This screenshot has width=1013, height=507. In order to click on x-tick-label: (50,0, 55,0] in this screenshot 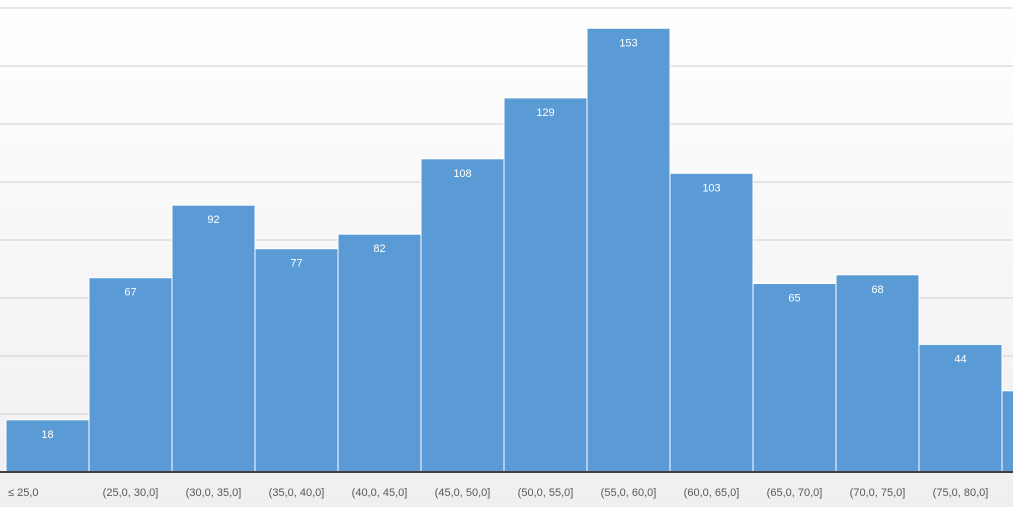, I will do `click(546, 493)`.